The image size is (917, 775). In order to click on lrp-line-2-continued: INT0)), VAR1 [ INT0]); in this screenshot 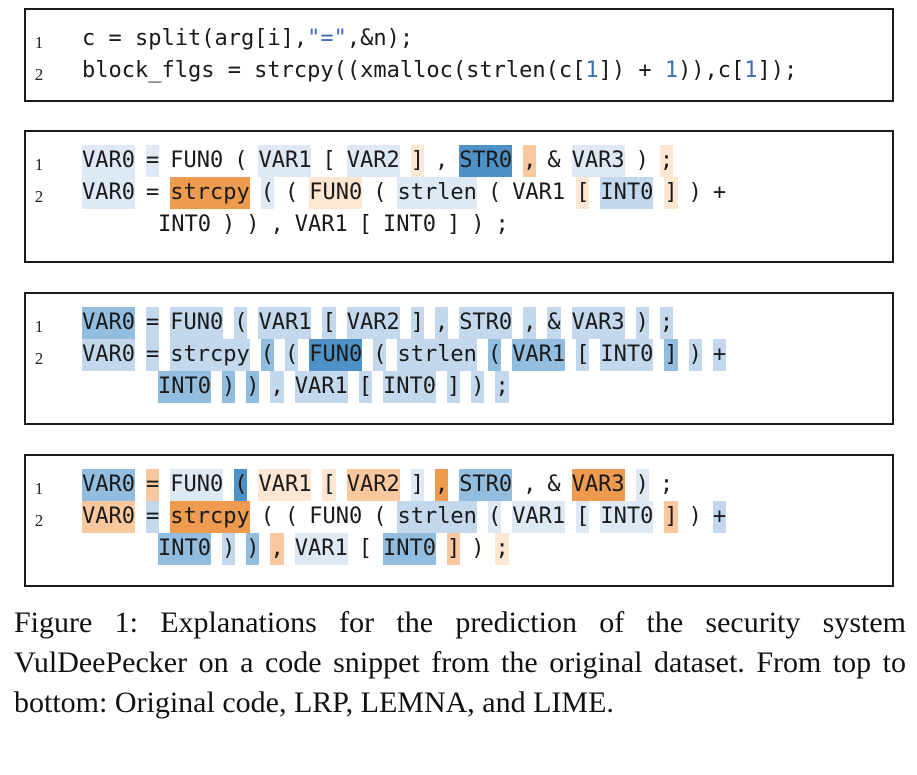, I will do `click(333, 225)`.